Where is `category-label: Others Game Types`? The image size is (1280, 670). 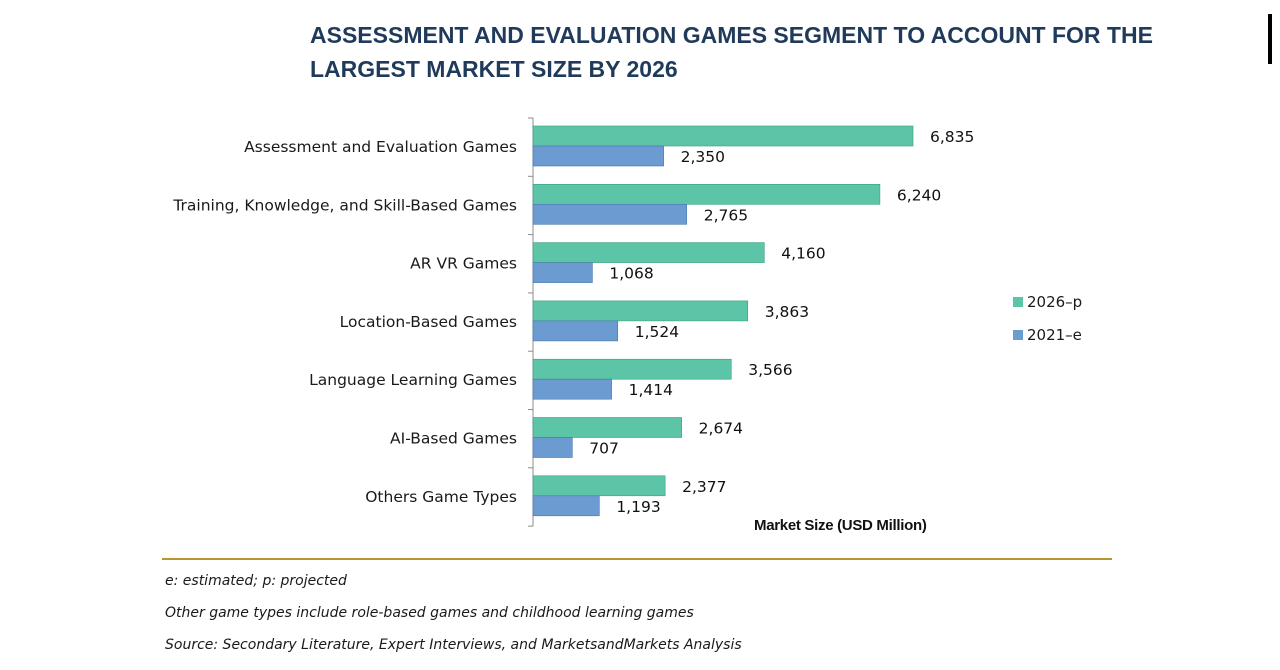 category-label: Others Game Types is located at coordinates (441, 497).